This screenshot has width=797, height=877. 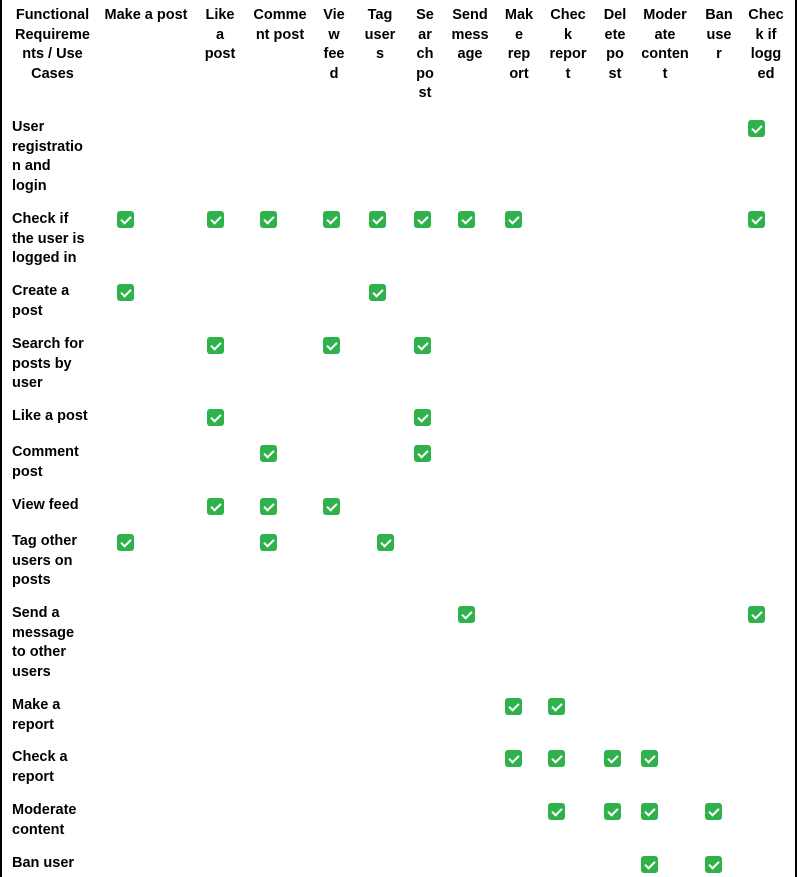 I want to click on column-header: Like a post, so click(x=220, y=35).